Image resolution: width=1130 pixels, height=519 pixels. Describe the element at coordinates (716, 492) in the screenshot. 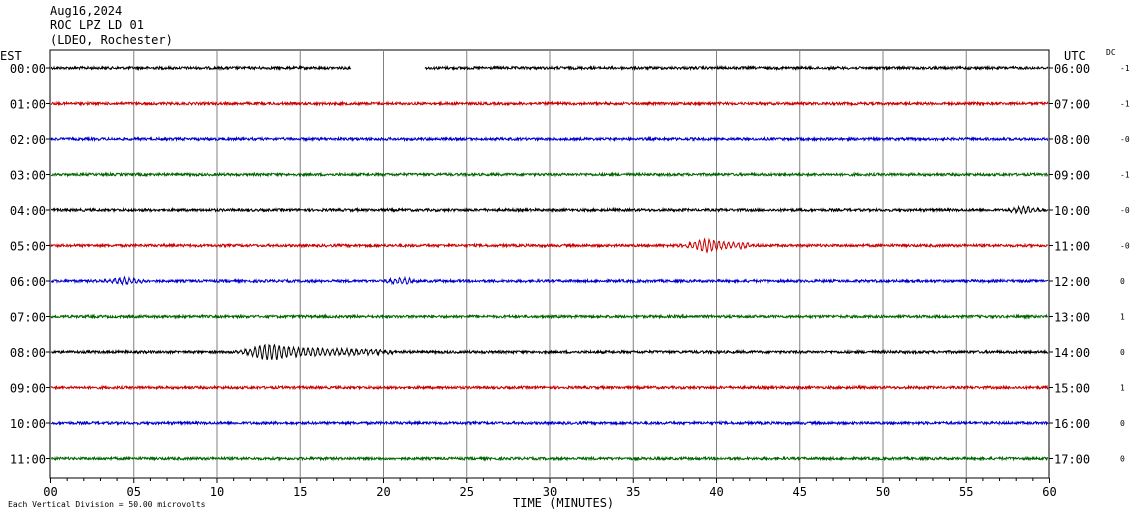

I see `x-tick-label: 40` at that location.